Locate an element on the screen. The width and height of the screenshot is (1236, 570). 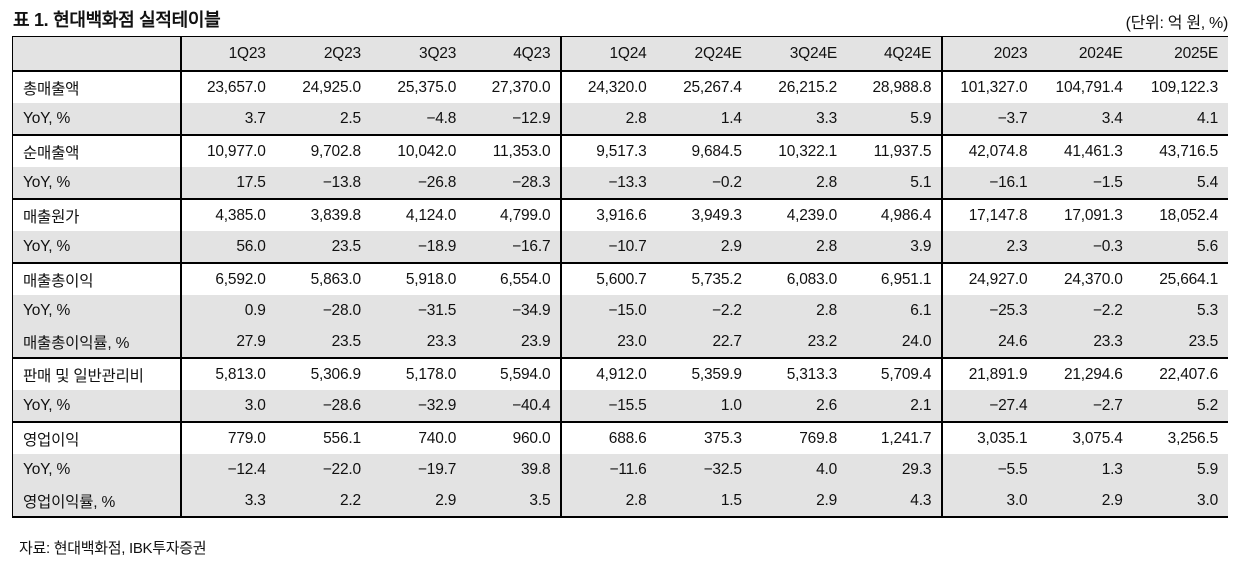
value-cell: 1.0 is located at coordinates (704, 406).